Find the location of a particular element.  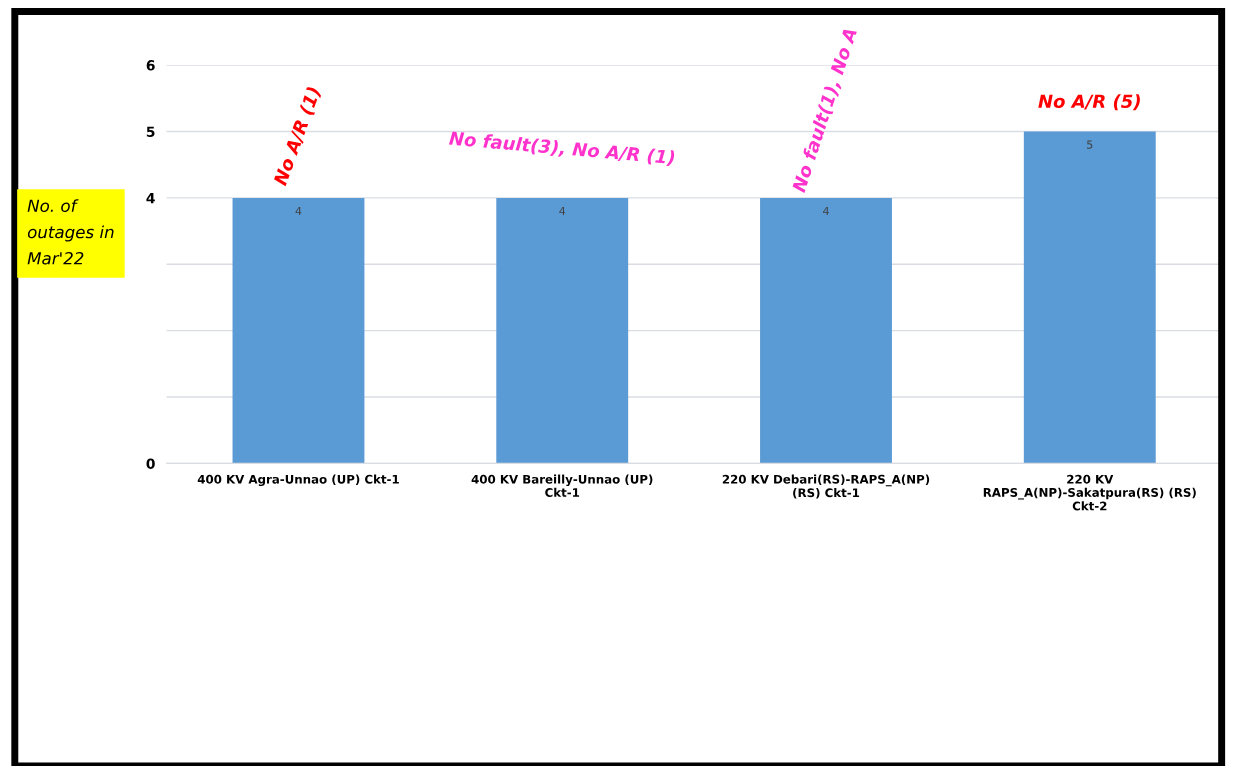

annotation: No A/R (5) is located at coordinates (1089, 102).